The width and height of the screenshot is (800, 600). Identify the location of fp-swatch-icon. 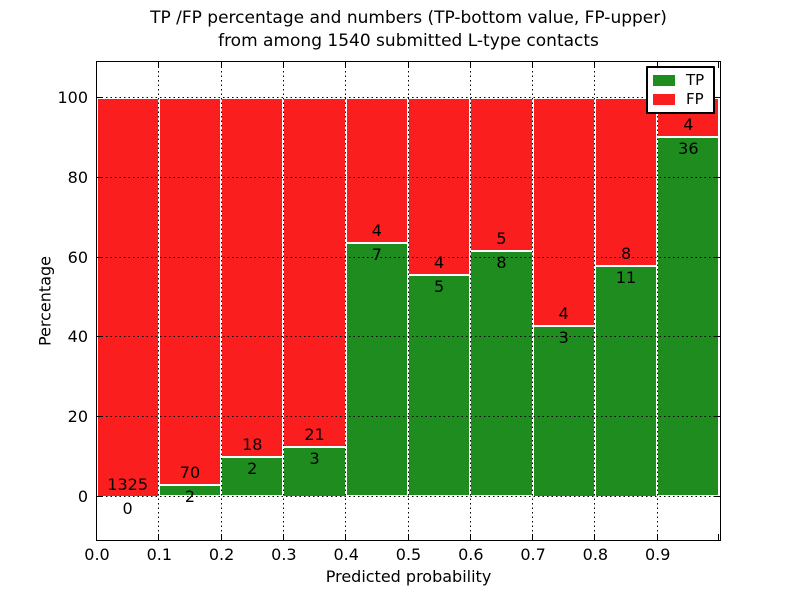
(664, 99).